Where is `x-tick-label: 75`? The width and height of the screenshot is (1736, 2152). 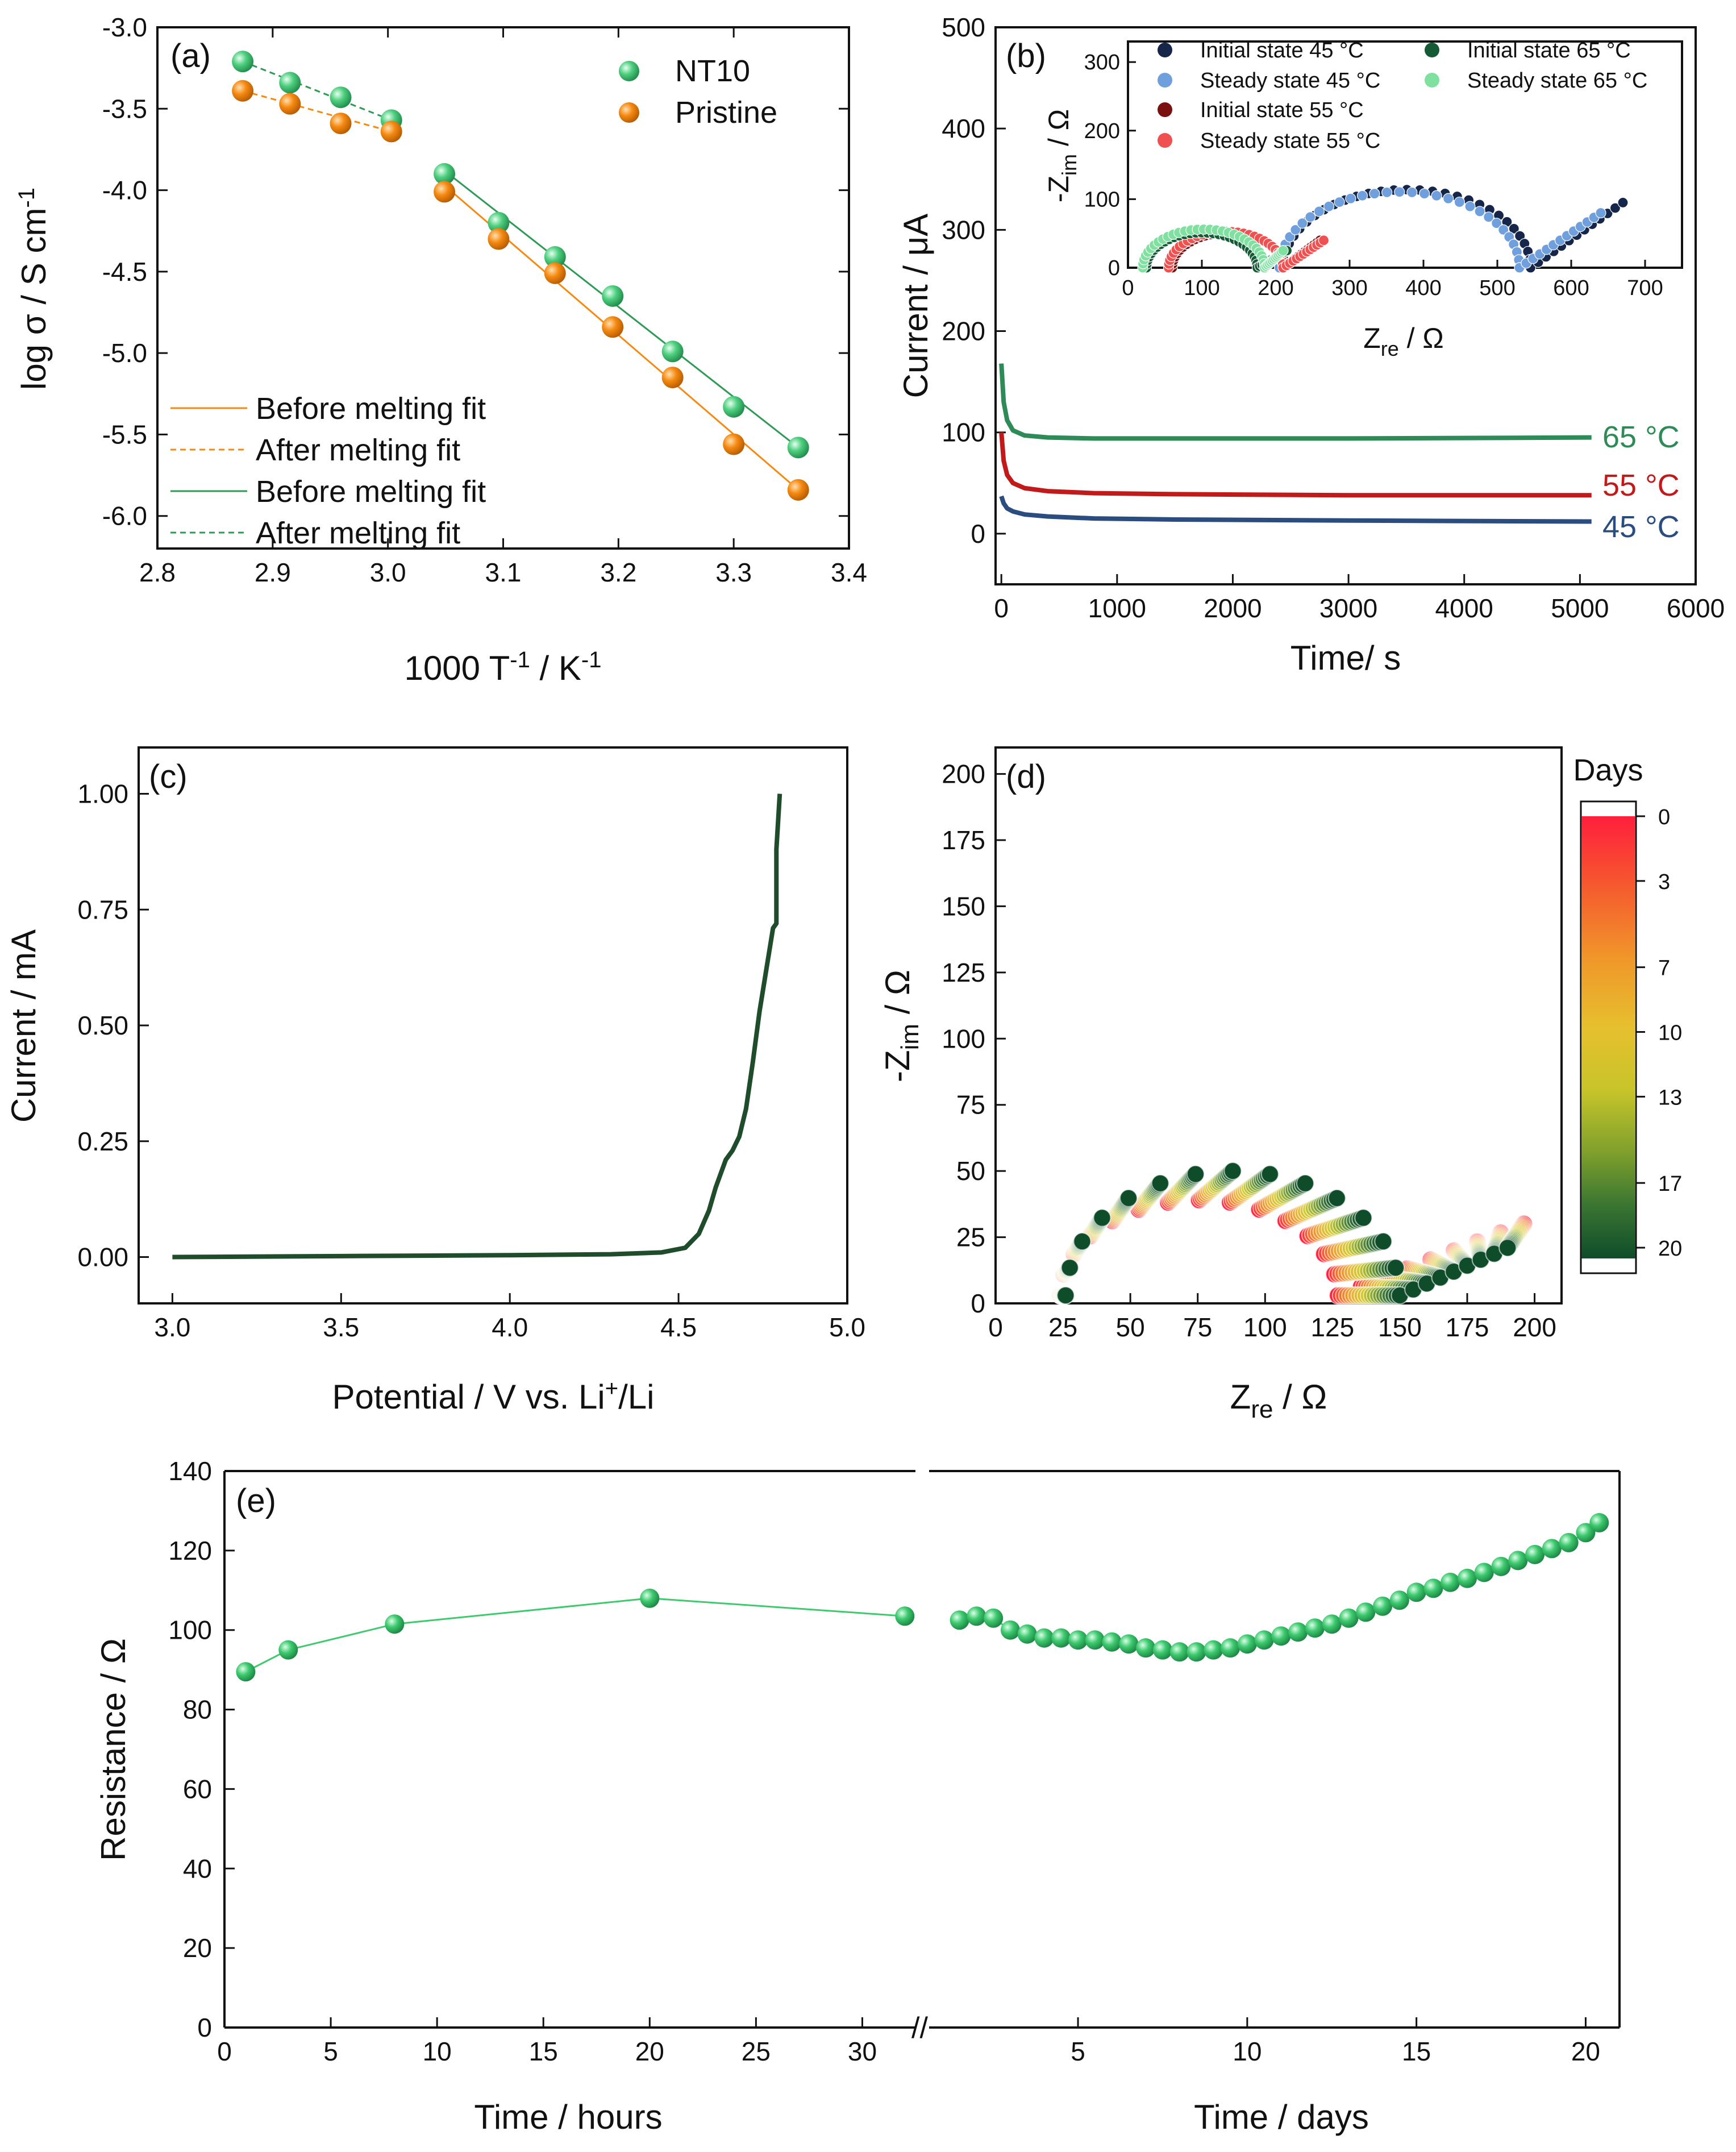 x-tick-label: 75 is located at coordinates (1197, 1327).